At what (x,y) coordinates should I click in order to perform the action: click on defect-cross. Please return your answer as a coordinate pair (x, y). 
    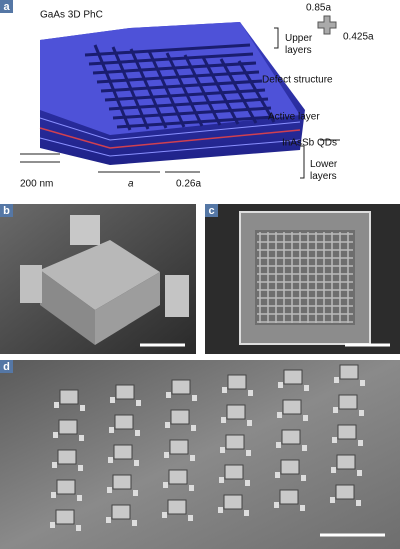
    Looking at the image, I should click on (327, 25).